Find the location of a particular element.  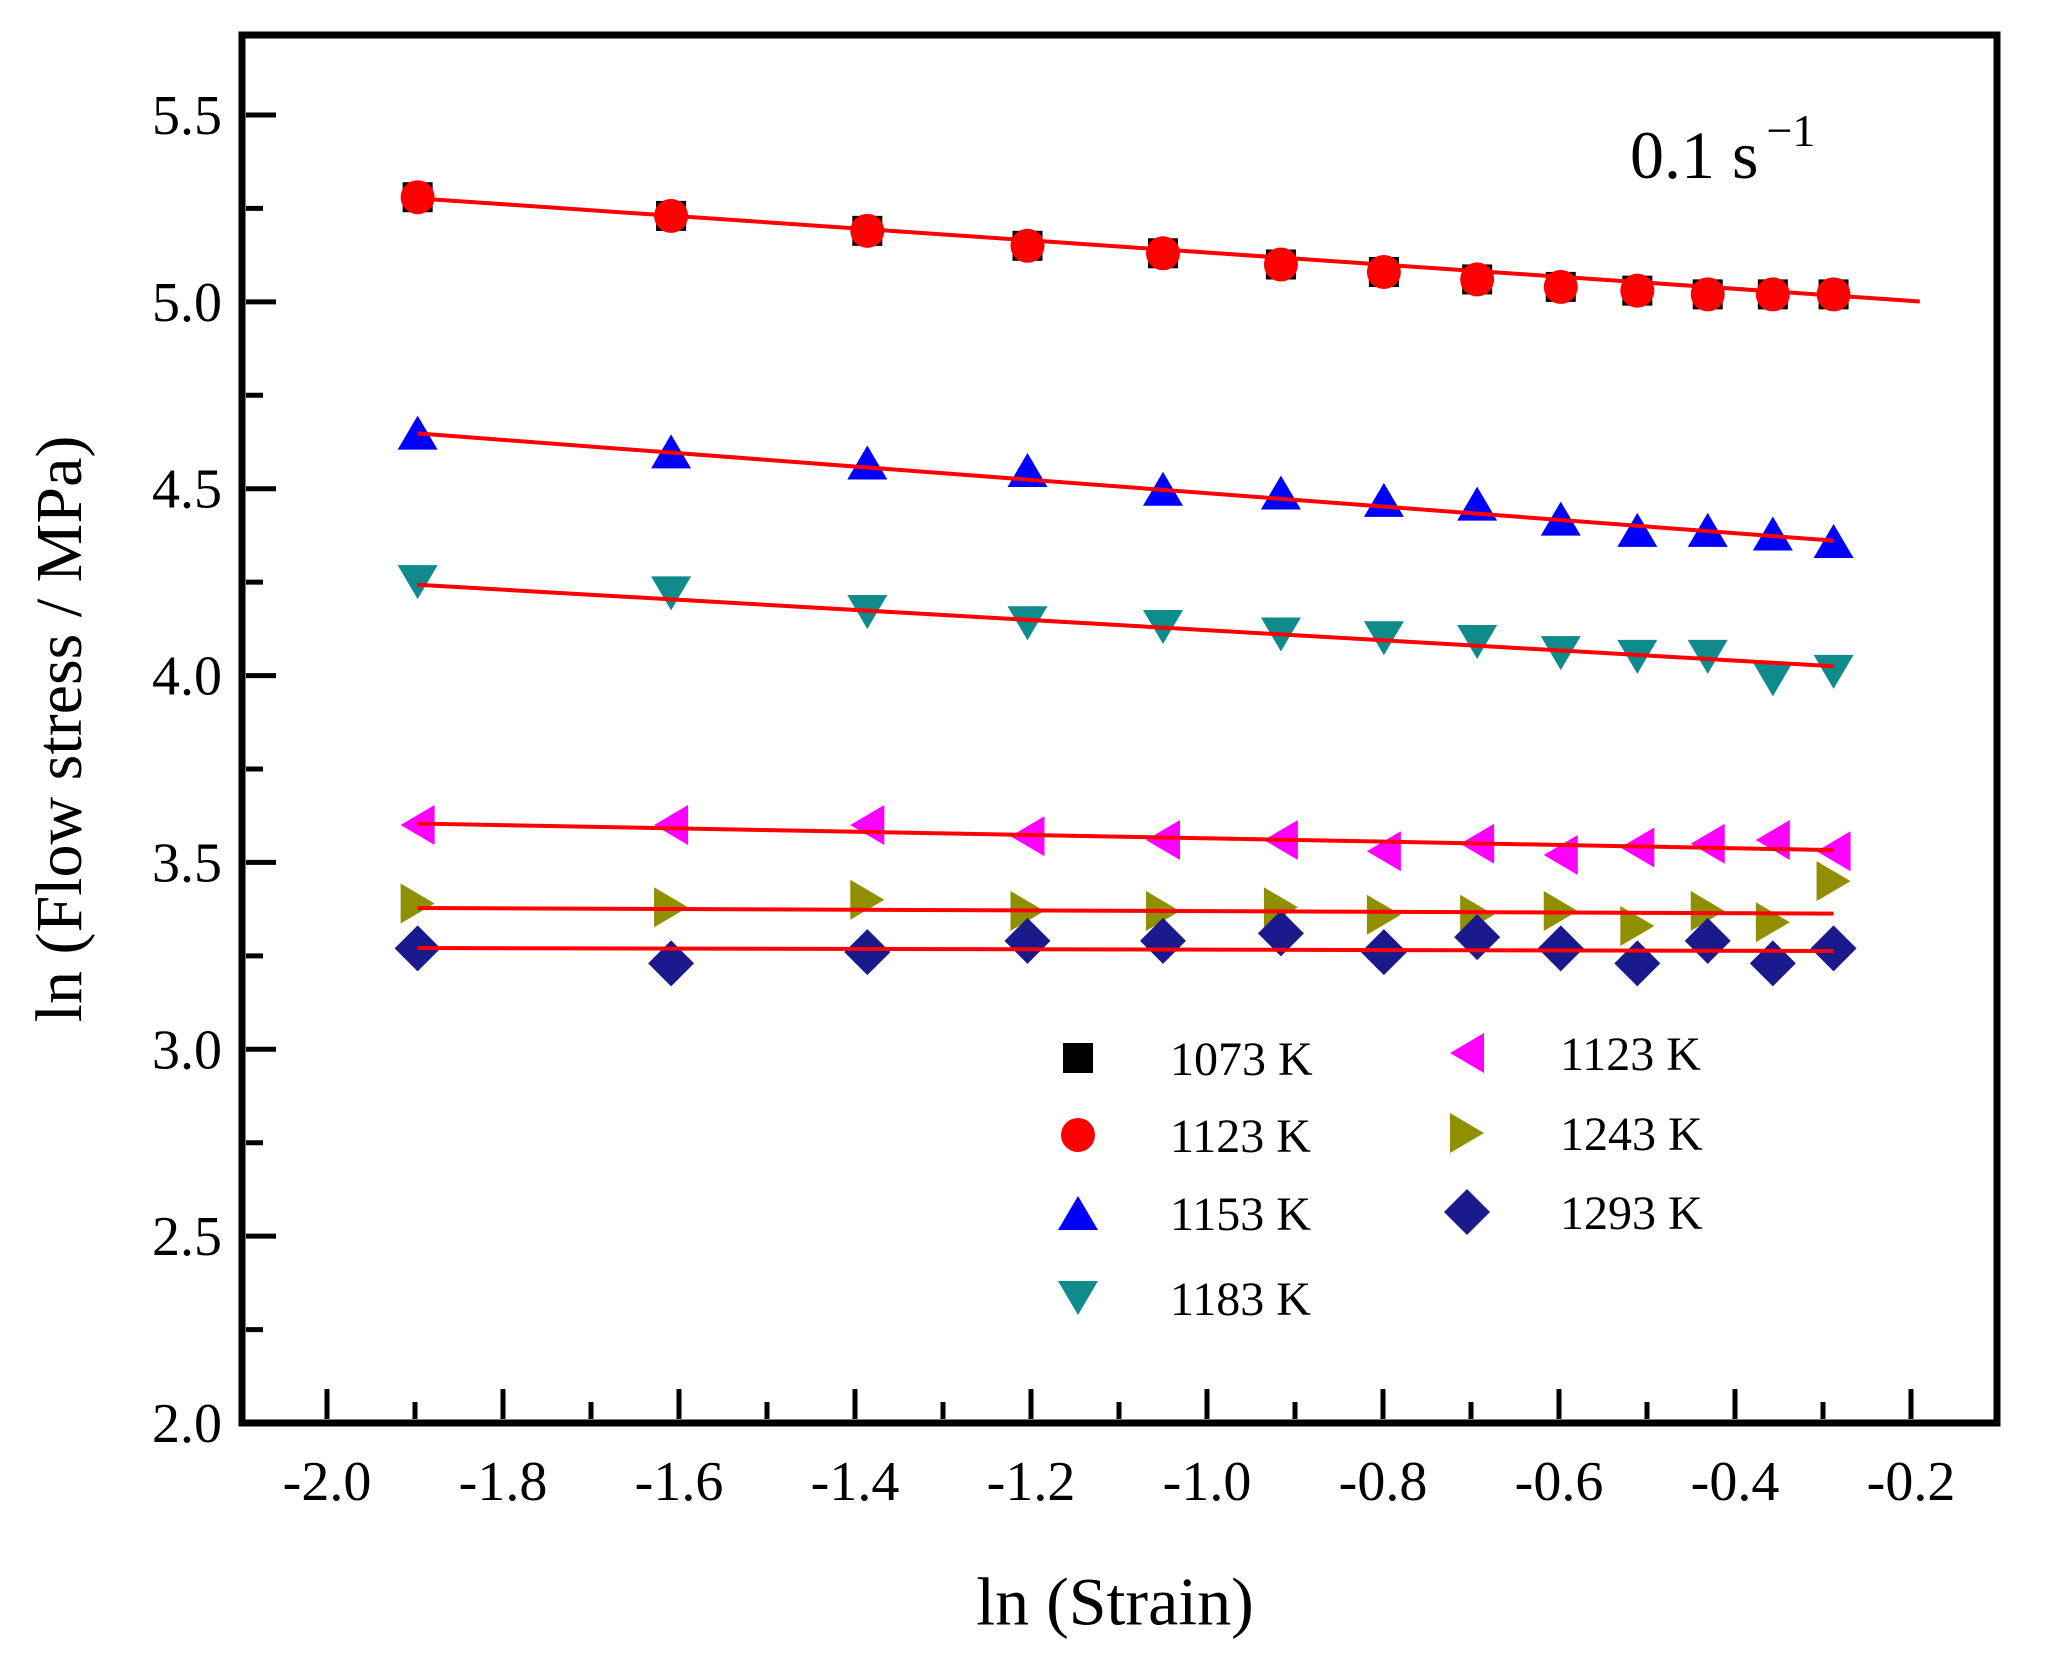

x-tick-label: -1.6 is located at coordinates (679, 1482).